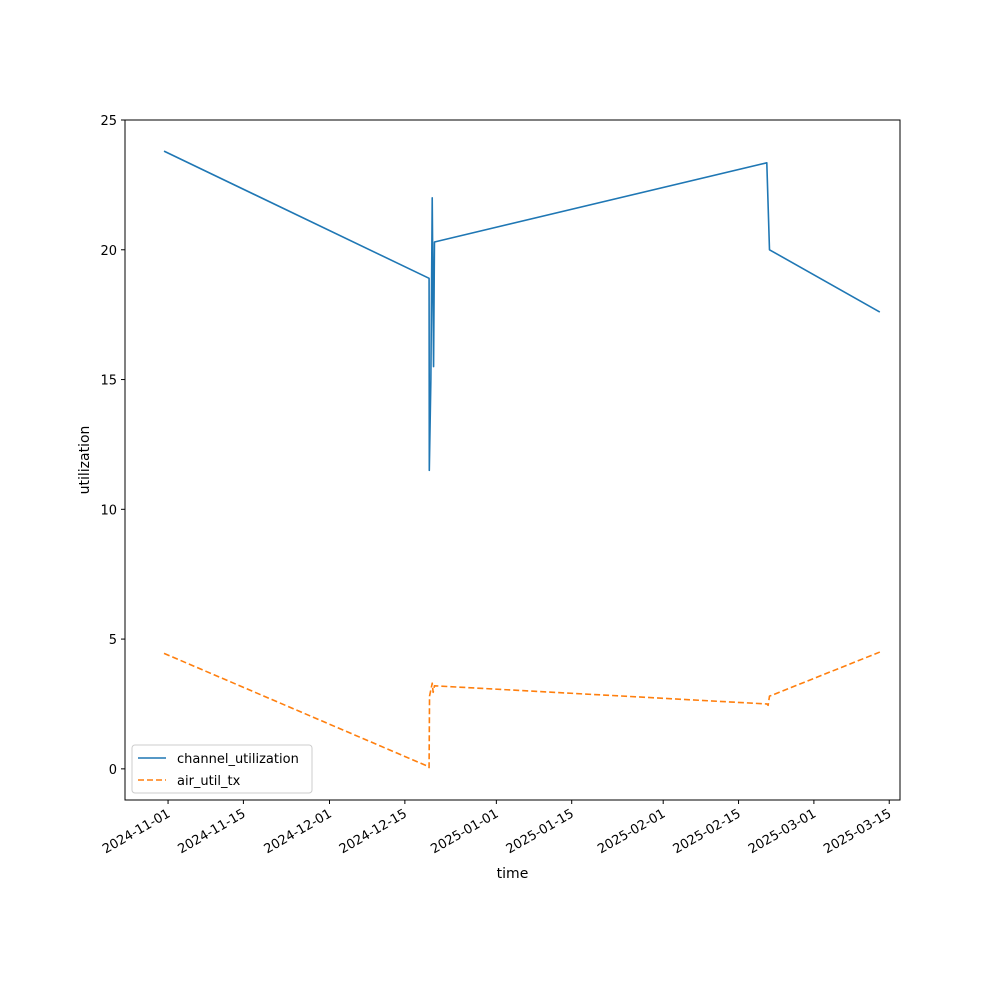  Describe the element at coordinates (108, 381) in the screenshot. I see `y-tick-label: 15` at that location.